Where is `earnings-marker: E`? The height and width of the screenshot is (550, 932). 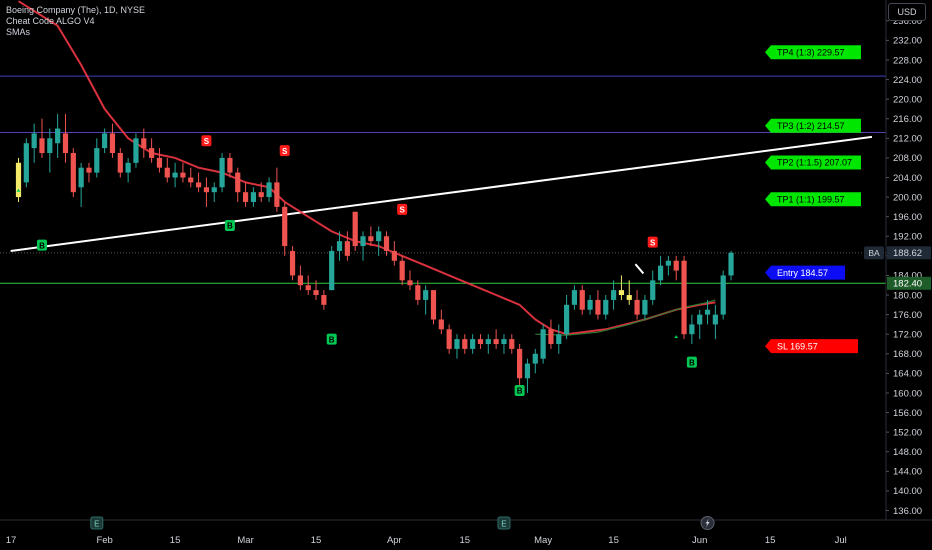
earnings-marker: E is located at coordinates (97, 523).